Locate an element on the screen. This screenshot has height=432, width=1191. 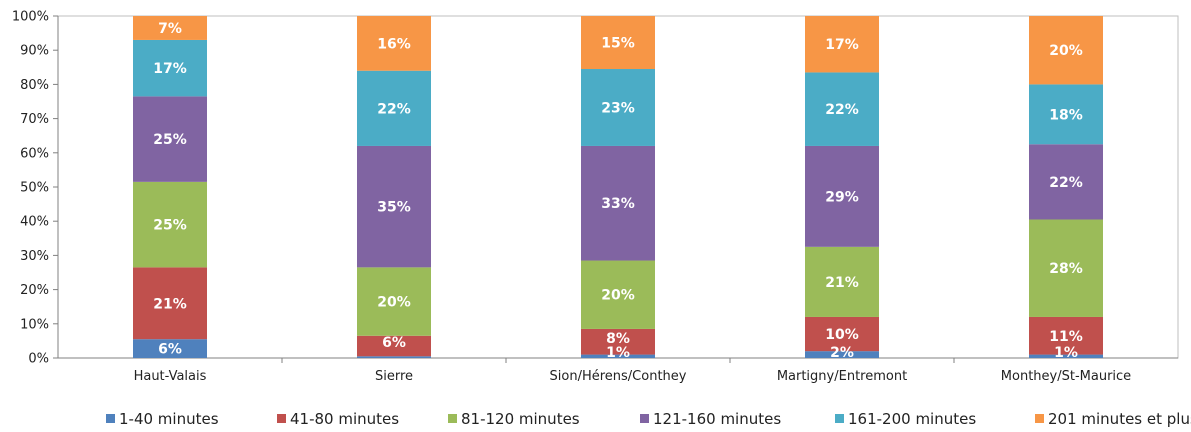
data-label: 11% is located at coordinates (1066, 337).